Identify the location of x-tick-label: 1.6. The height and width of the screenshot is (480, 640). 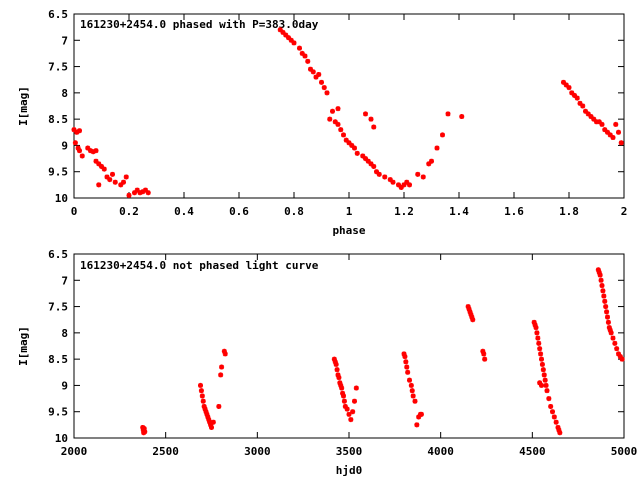
(514, 211).